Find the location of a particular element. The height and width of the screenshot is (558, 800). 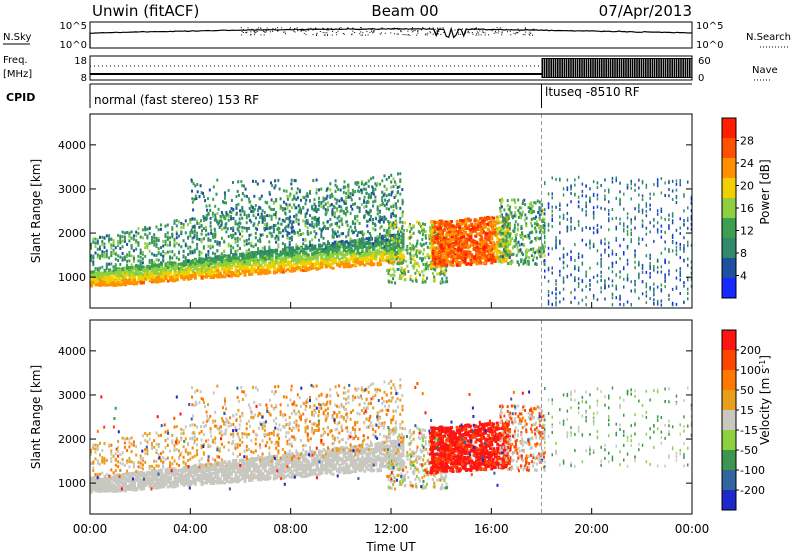

noise-left-label: N.Sky is located at coordinates (17, 37).